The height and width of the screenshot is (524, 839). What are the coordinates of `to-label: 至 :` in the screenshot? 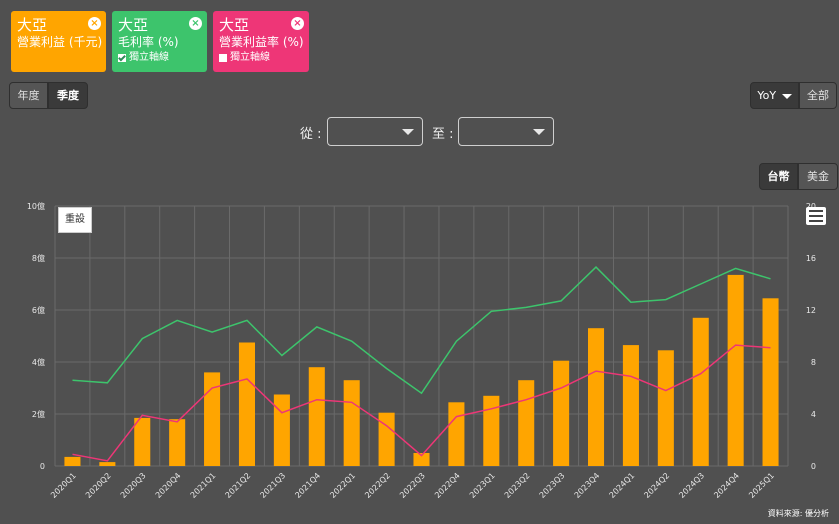 It's located at (443, 134).